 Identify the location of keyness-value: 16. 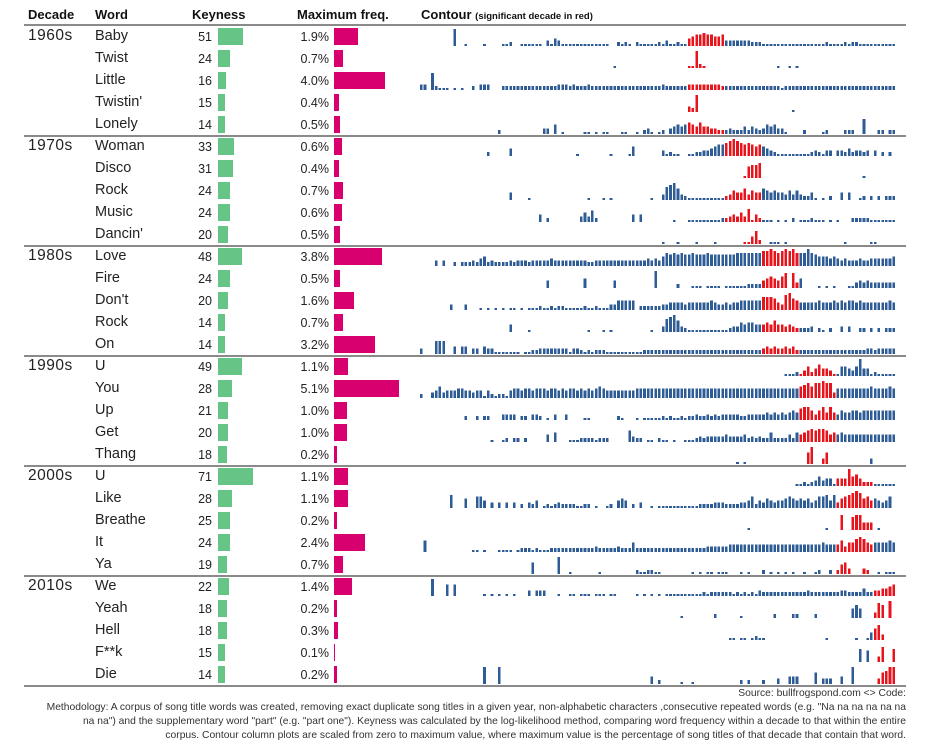
(205, 81).